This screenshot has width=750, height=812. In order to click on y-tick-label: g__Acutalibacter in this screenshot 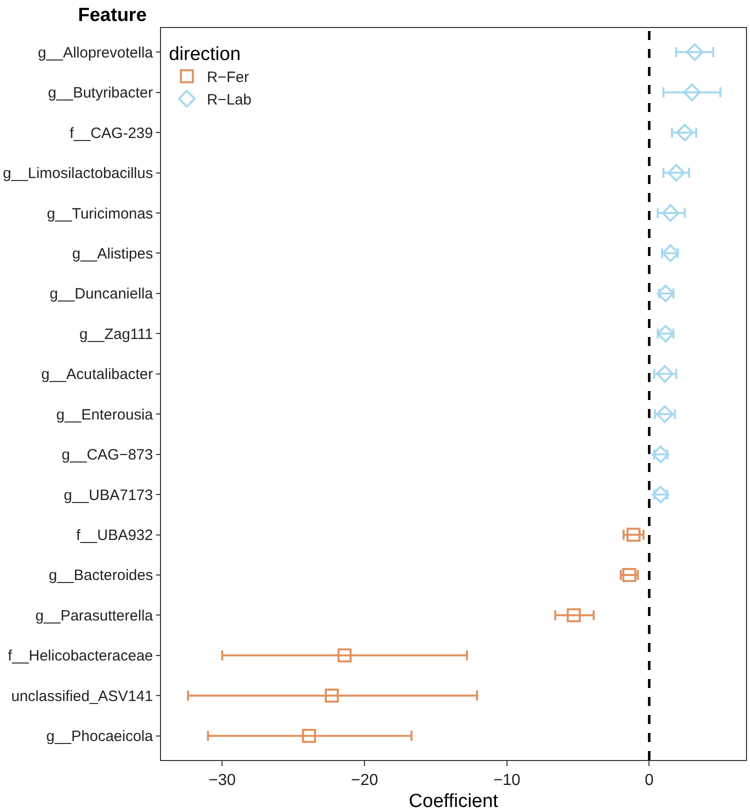, I will do `click(97, 375)`.